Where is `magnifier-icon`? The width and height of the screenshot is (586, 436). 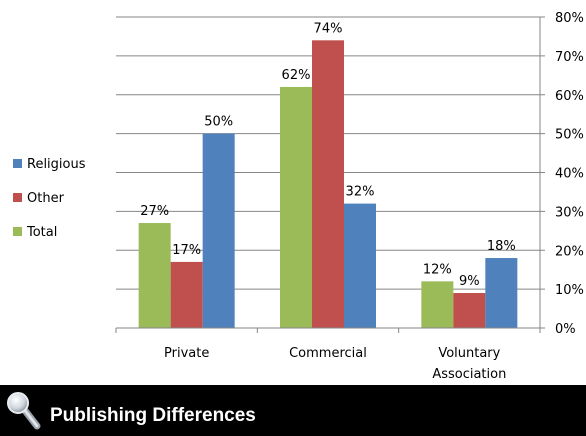 magnifier-icon is located at coordinates (24, 410).